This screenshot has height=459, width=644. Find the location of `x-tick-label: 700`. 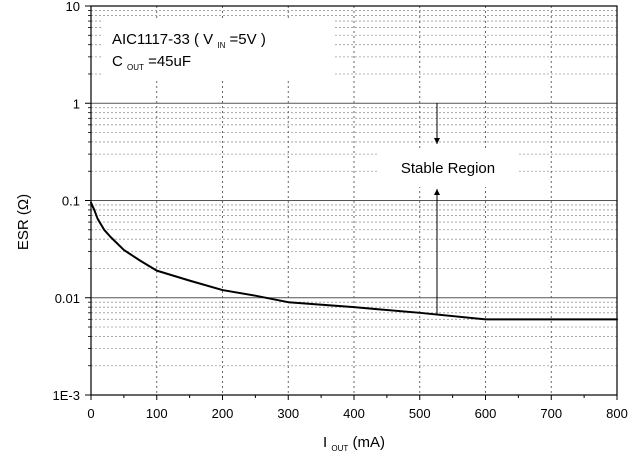

x-tick-label: 700 is located at coordinates (551, 413).